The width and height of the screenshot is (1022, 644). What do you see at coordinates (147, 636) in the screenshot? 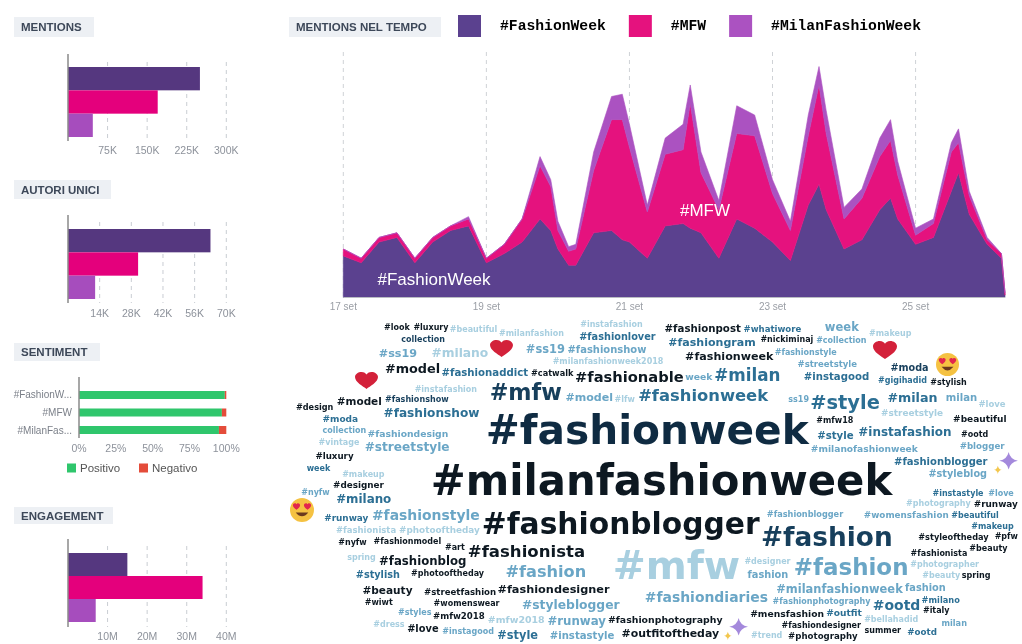
I see `x-tick-label: 20M` at bounding box center [147, 636].